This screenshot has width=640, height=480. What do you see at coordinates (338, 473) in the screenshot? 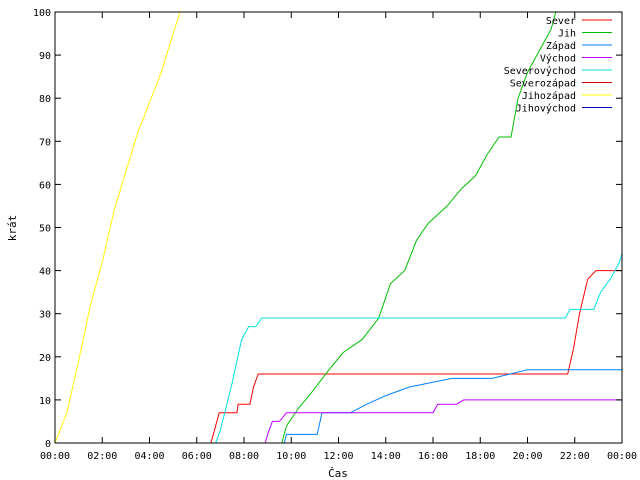
I see `x-axis-title: Čas` at bounding box center [338, 473].